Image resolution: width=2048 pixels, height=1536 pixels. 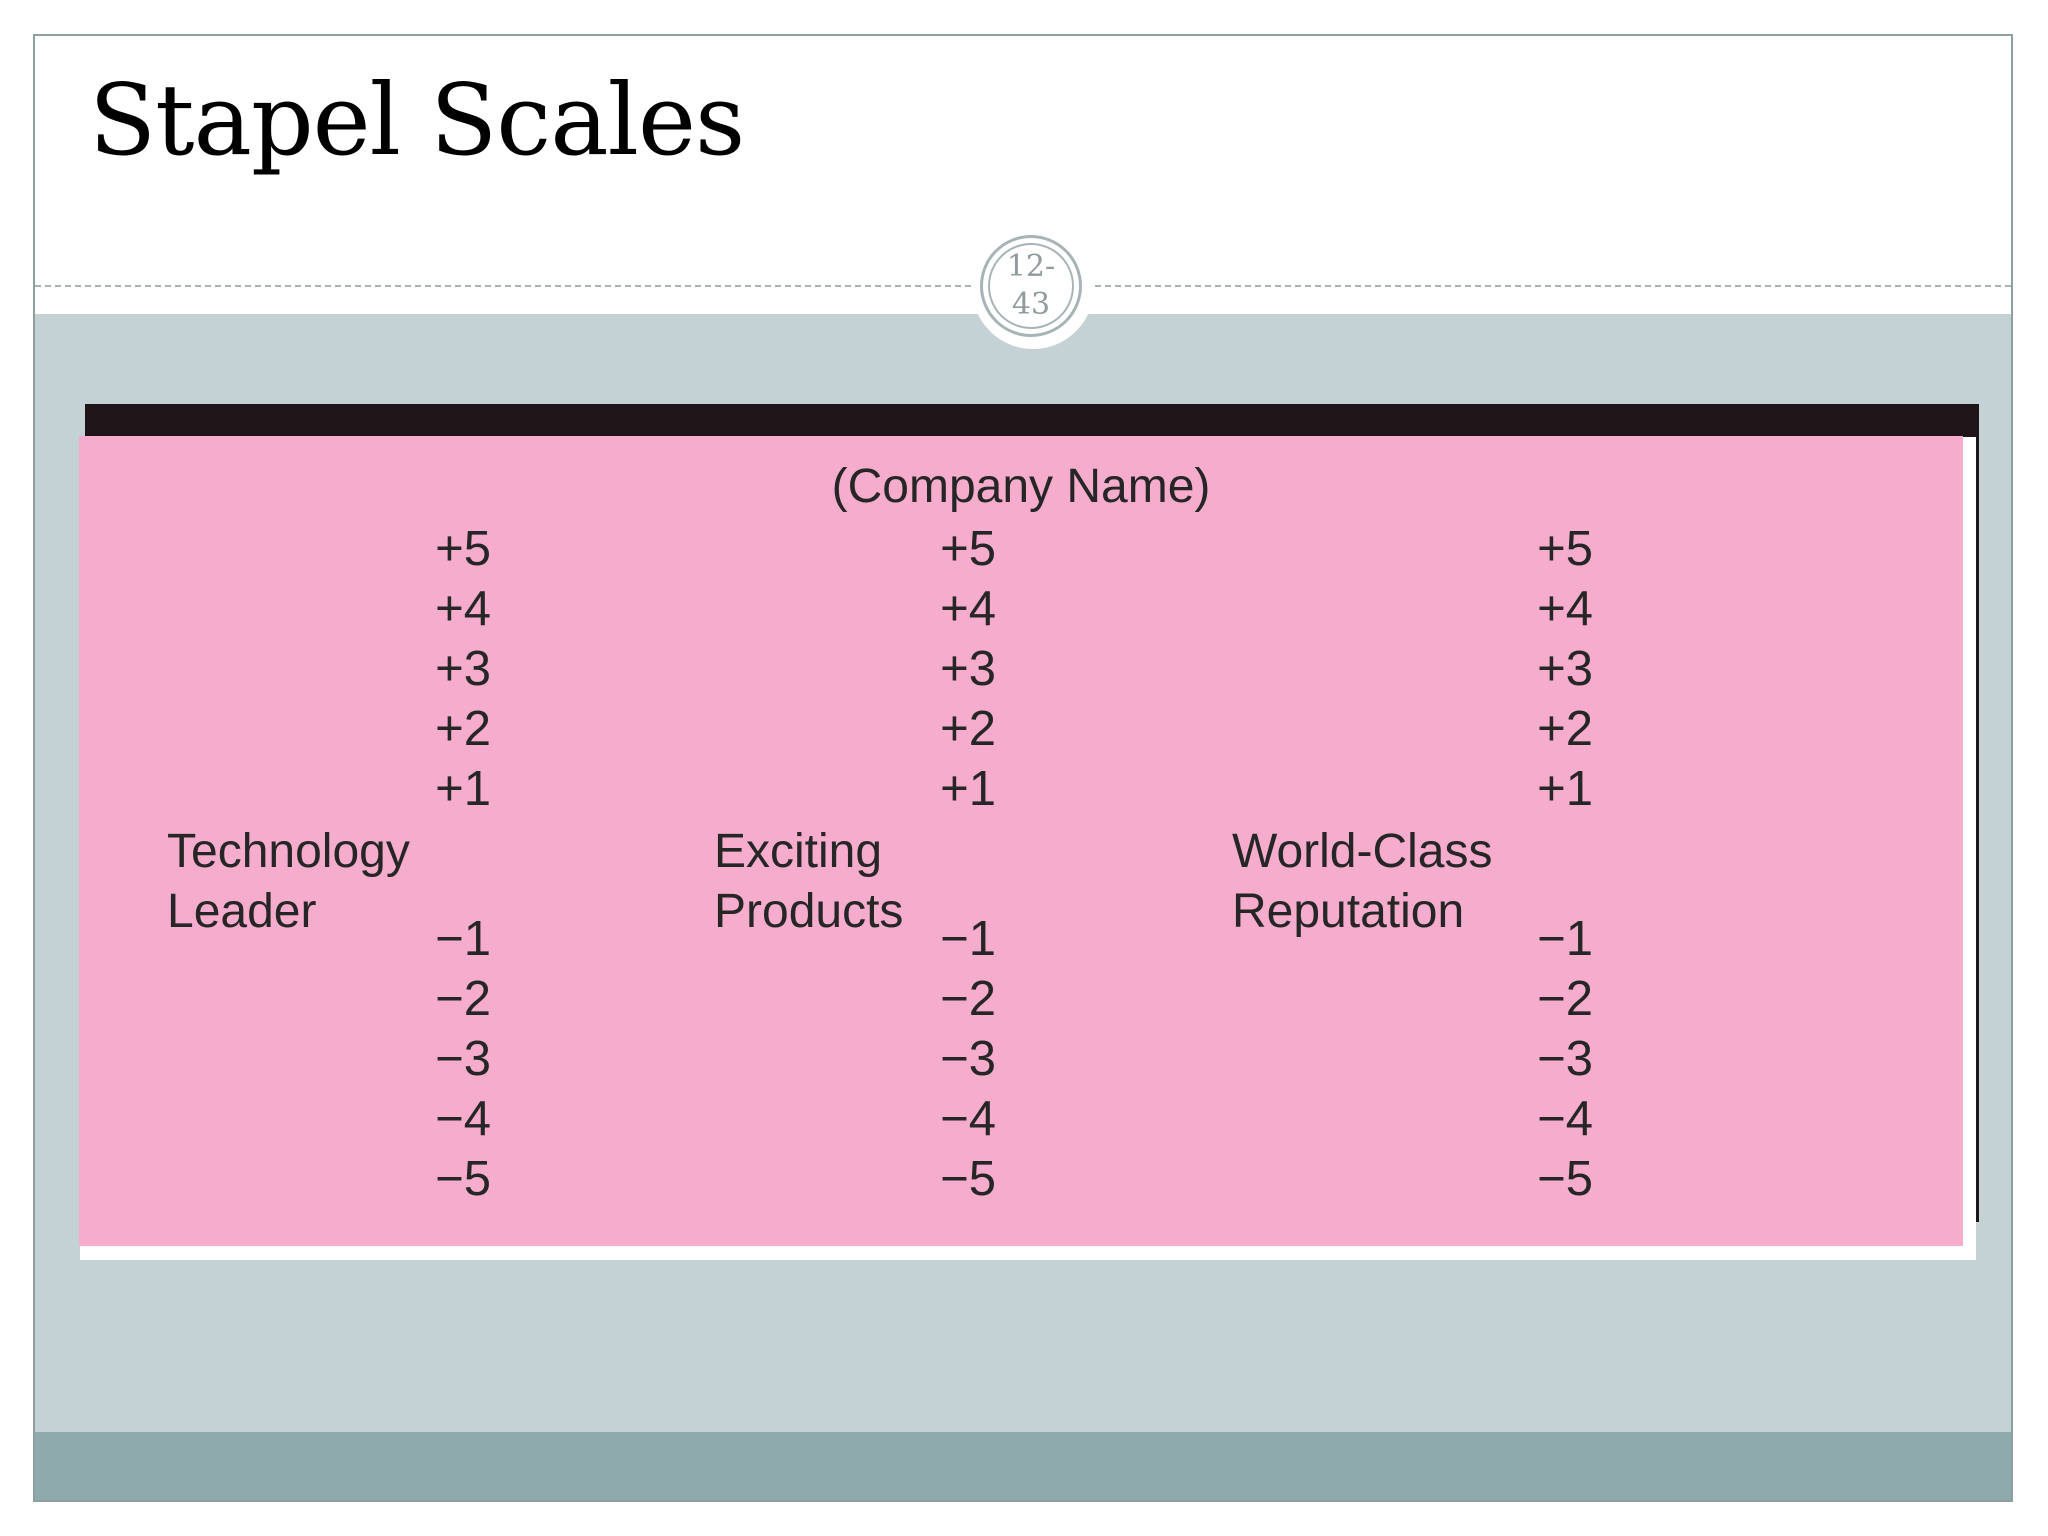 I want to click on attribute-line: Technology, so click(x=288, y=851).